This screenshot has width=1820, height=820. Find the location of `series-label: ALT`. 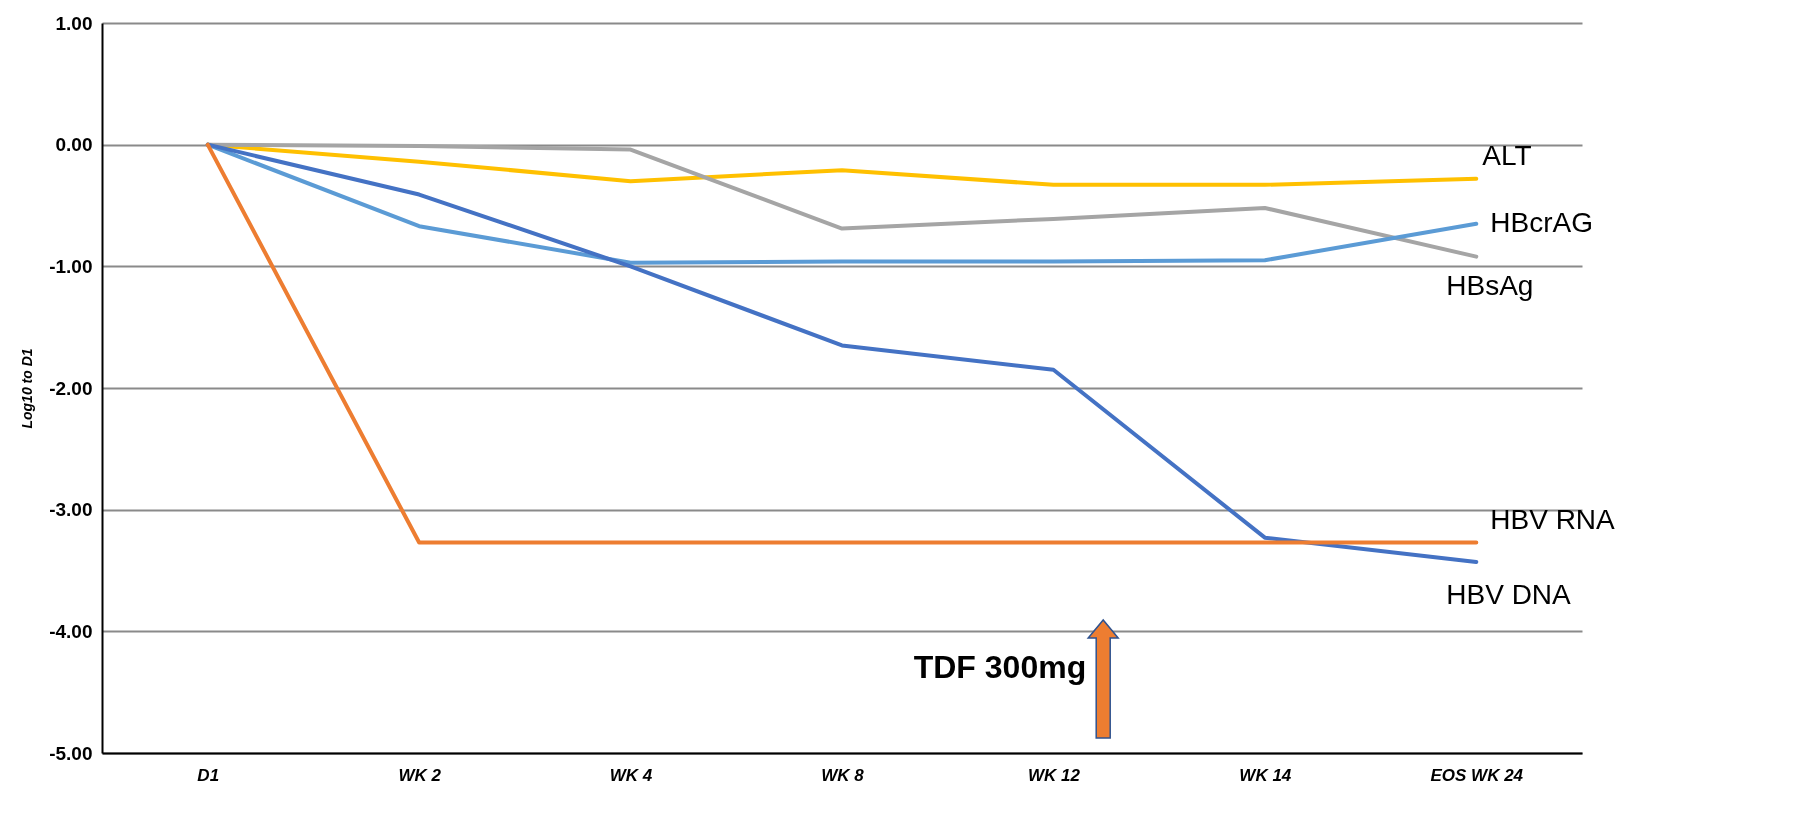

series-label: ALT is located at coordinates (1507, 155).